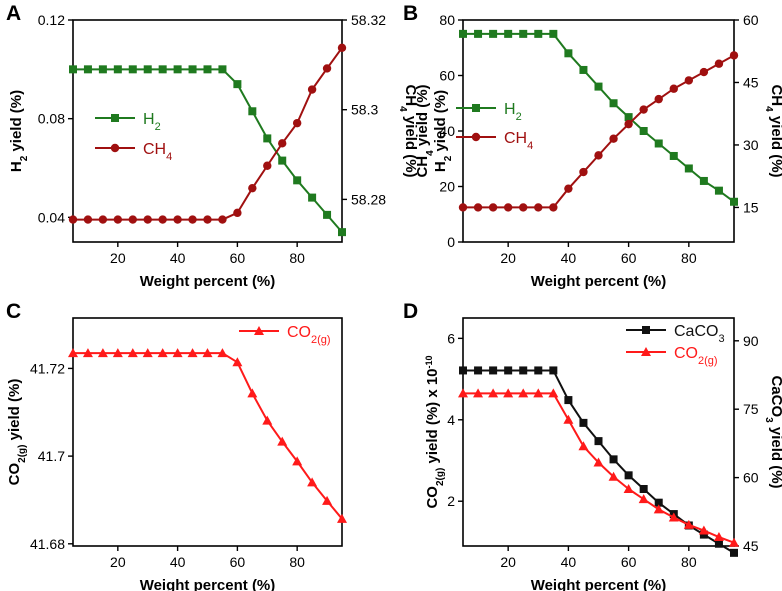  I want to click on legend-label-base: H, so click(510, 109).